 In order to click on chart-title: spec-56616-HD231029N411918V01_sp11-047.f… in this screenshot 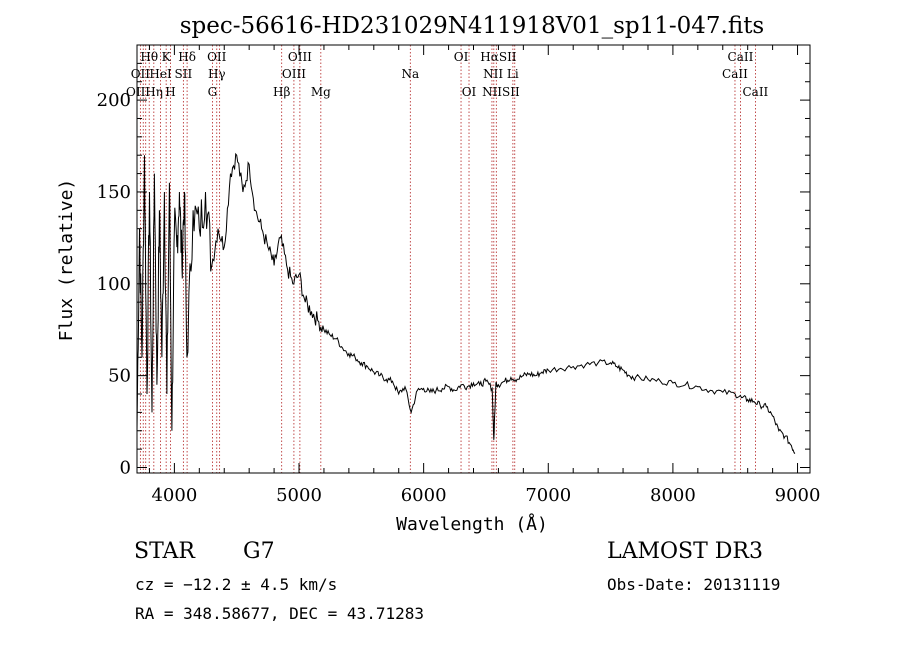, I will do `click(472, 26)`.